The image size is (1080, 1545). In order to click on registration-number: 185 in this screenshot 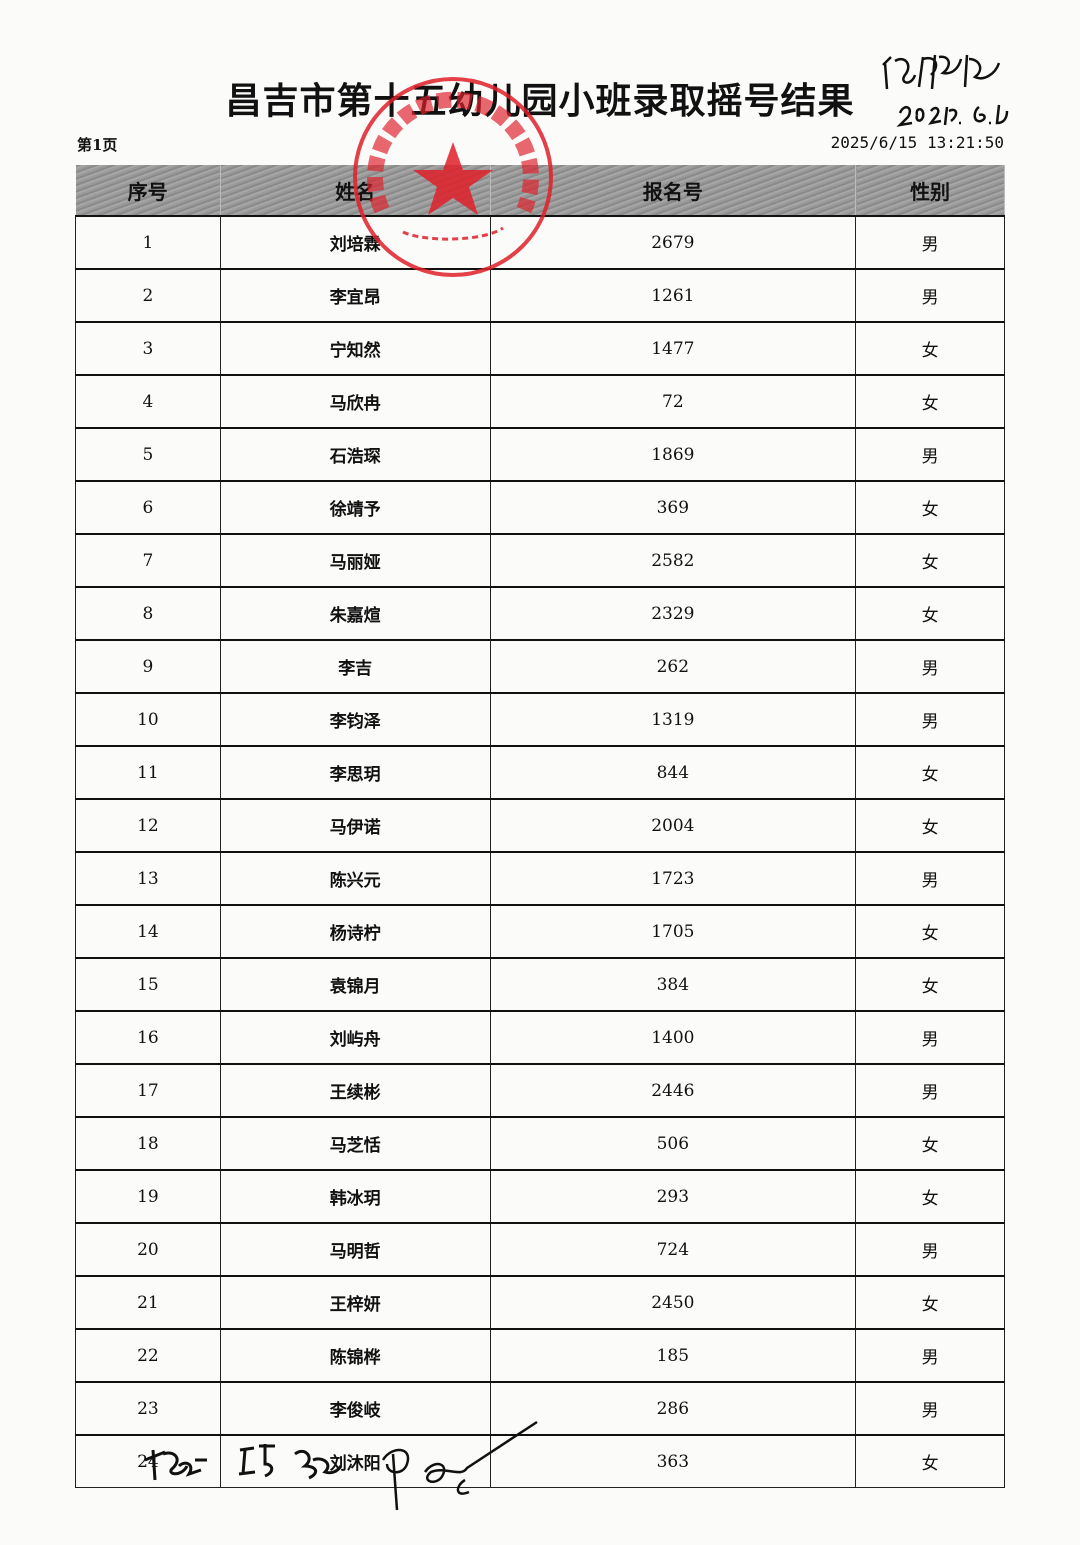, I will do `click(673, 1355)`.